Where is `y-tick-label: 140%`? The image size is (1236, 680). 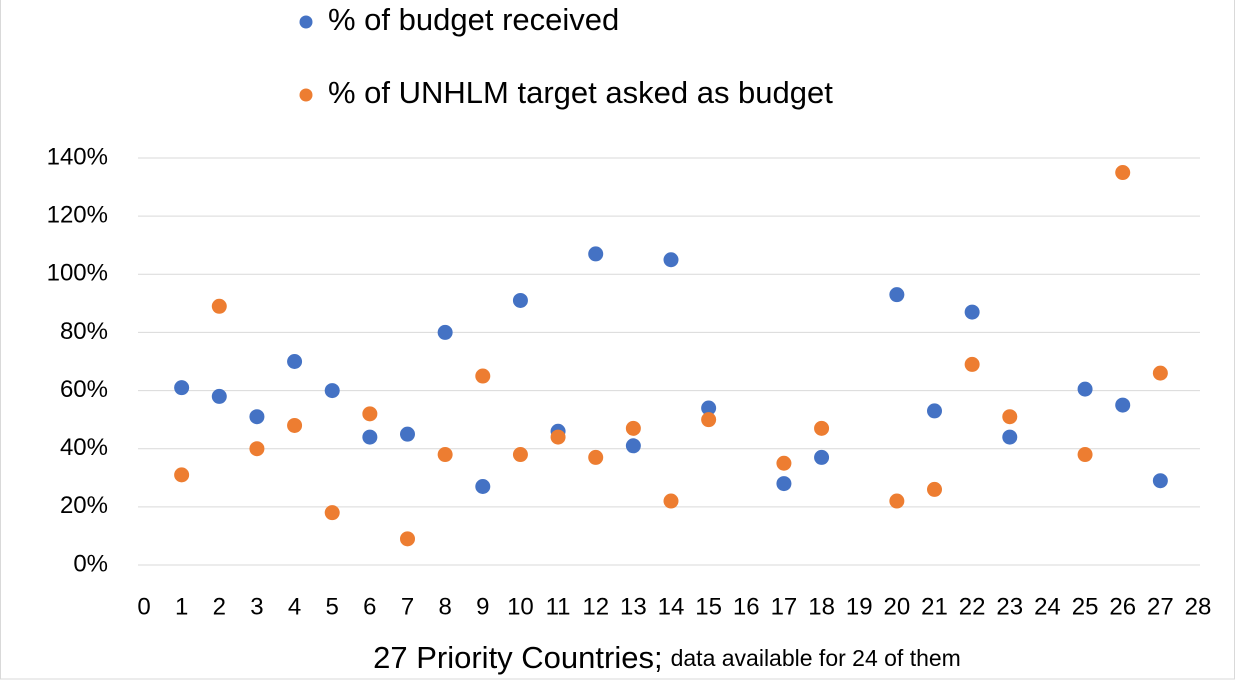 y-tick-label: 140% is located at coordinates (77, 156).